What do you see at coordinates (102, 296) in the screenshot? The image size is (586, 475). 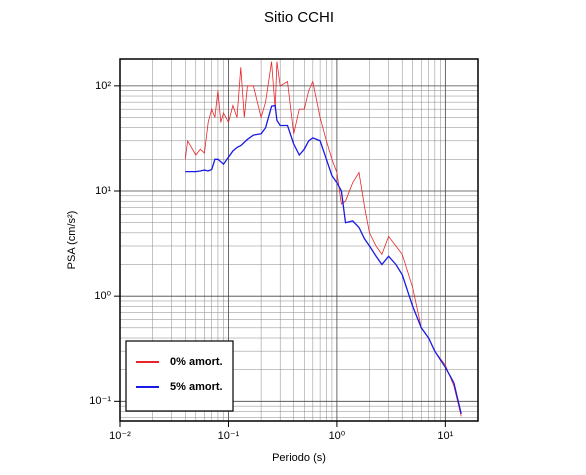 I see `y-tick-label: 10⁰` at bounding box center [102, 296].